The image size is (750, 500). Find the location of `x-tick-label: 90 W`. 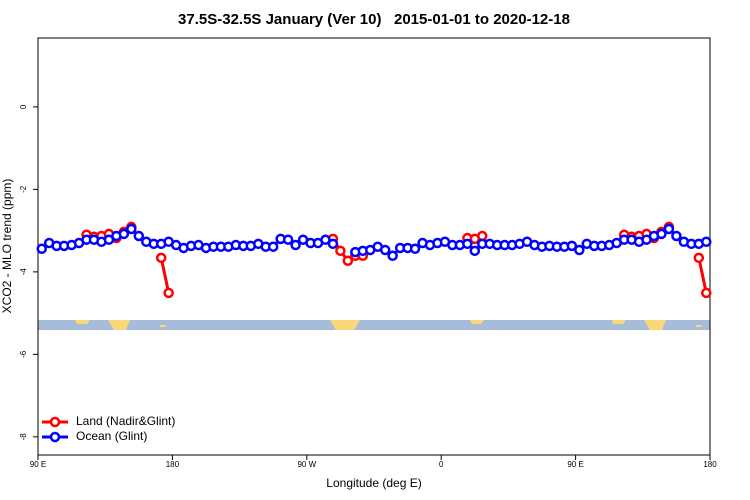

x-tick-label: 90 W is located at coordinates (306, 464).